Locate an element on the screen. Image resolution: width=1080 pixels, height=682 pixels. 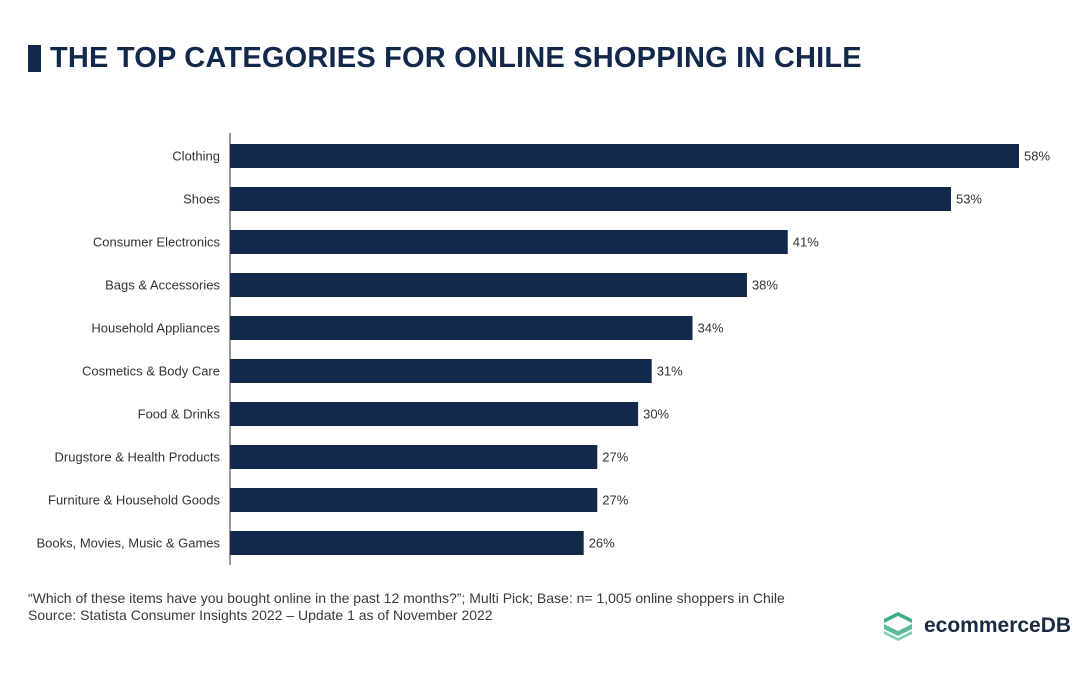
value-label: 26% is located at coordinates (602, 543).